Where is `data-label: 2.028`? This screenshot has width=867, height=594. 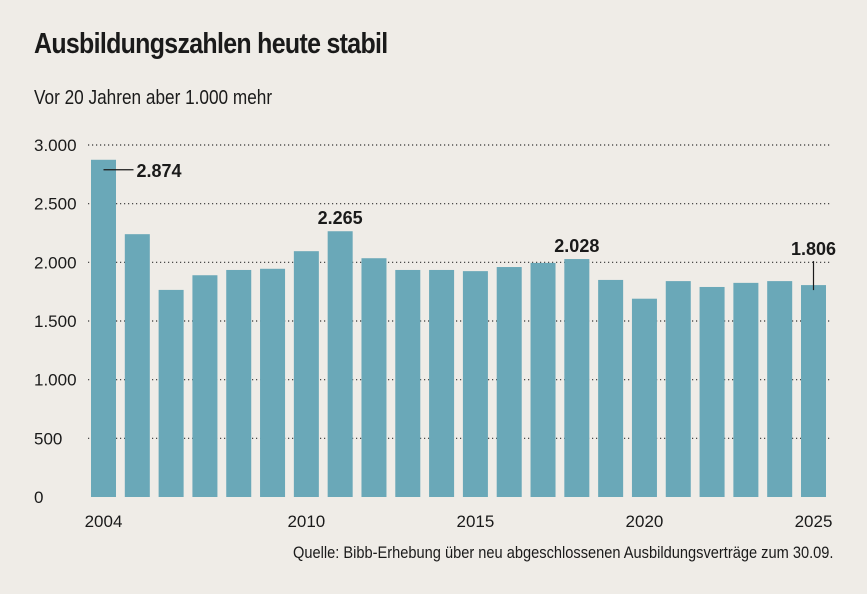
data-label: 2.028 is located at coordinates (576, 246).